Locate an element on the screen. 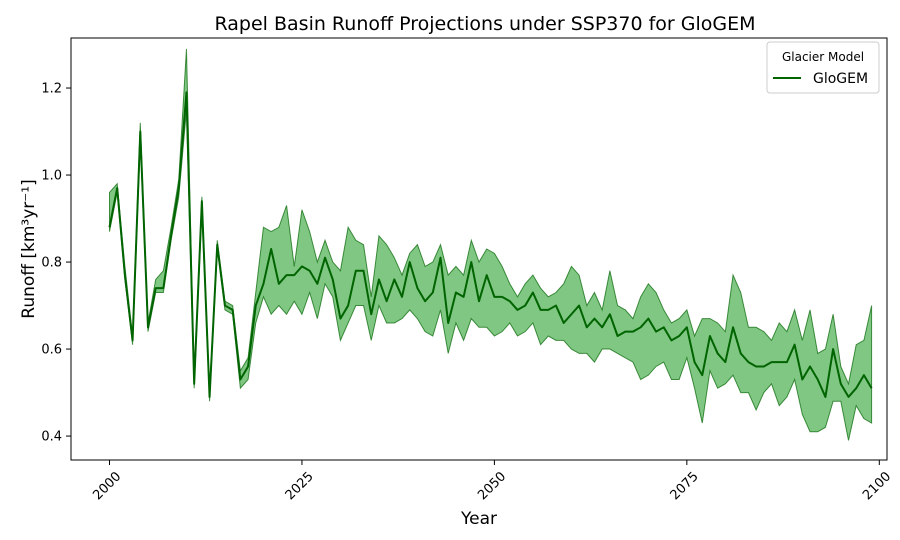 This screenshot has width=900, height=540. legend-entry-glogem: GloGEM is located at coordinates (840, 79).